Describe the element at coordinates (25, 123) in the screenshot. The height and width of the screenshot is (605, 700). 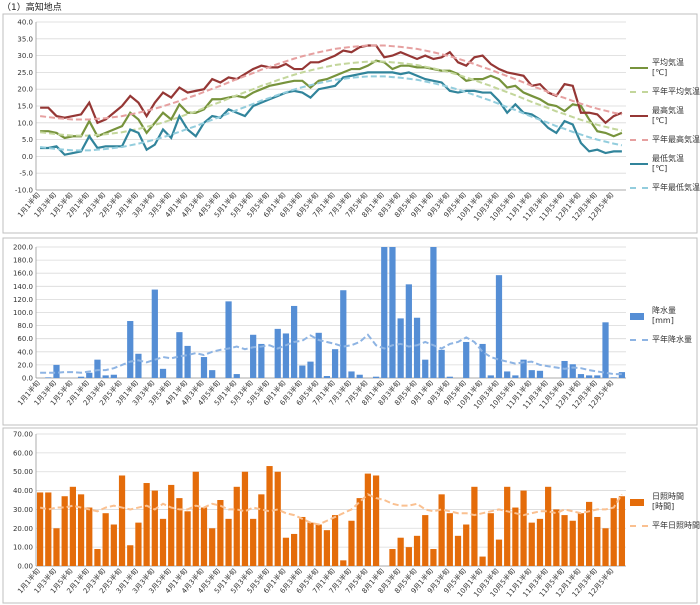
I see `y-tick-label: 10.0` at that location.